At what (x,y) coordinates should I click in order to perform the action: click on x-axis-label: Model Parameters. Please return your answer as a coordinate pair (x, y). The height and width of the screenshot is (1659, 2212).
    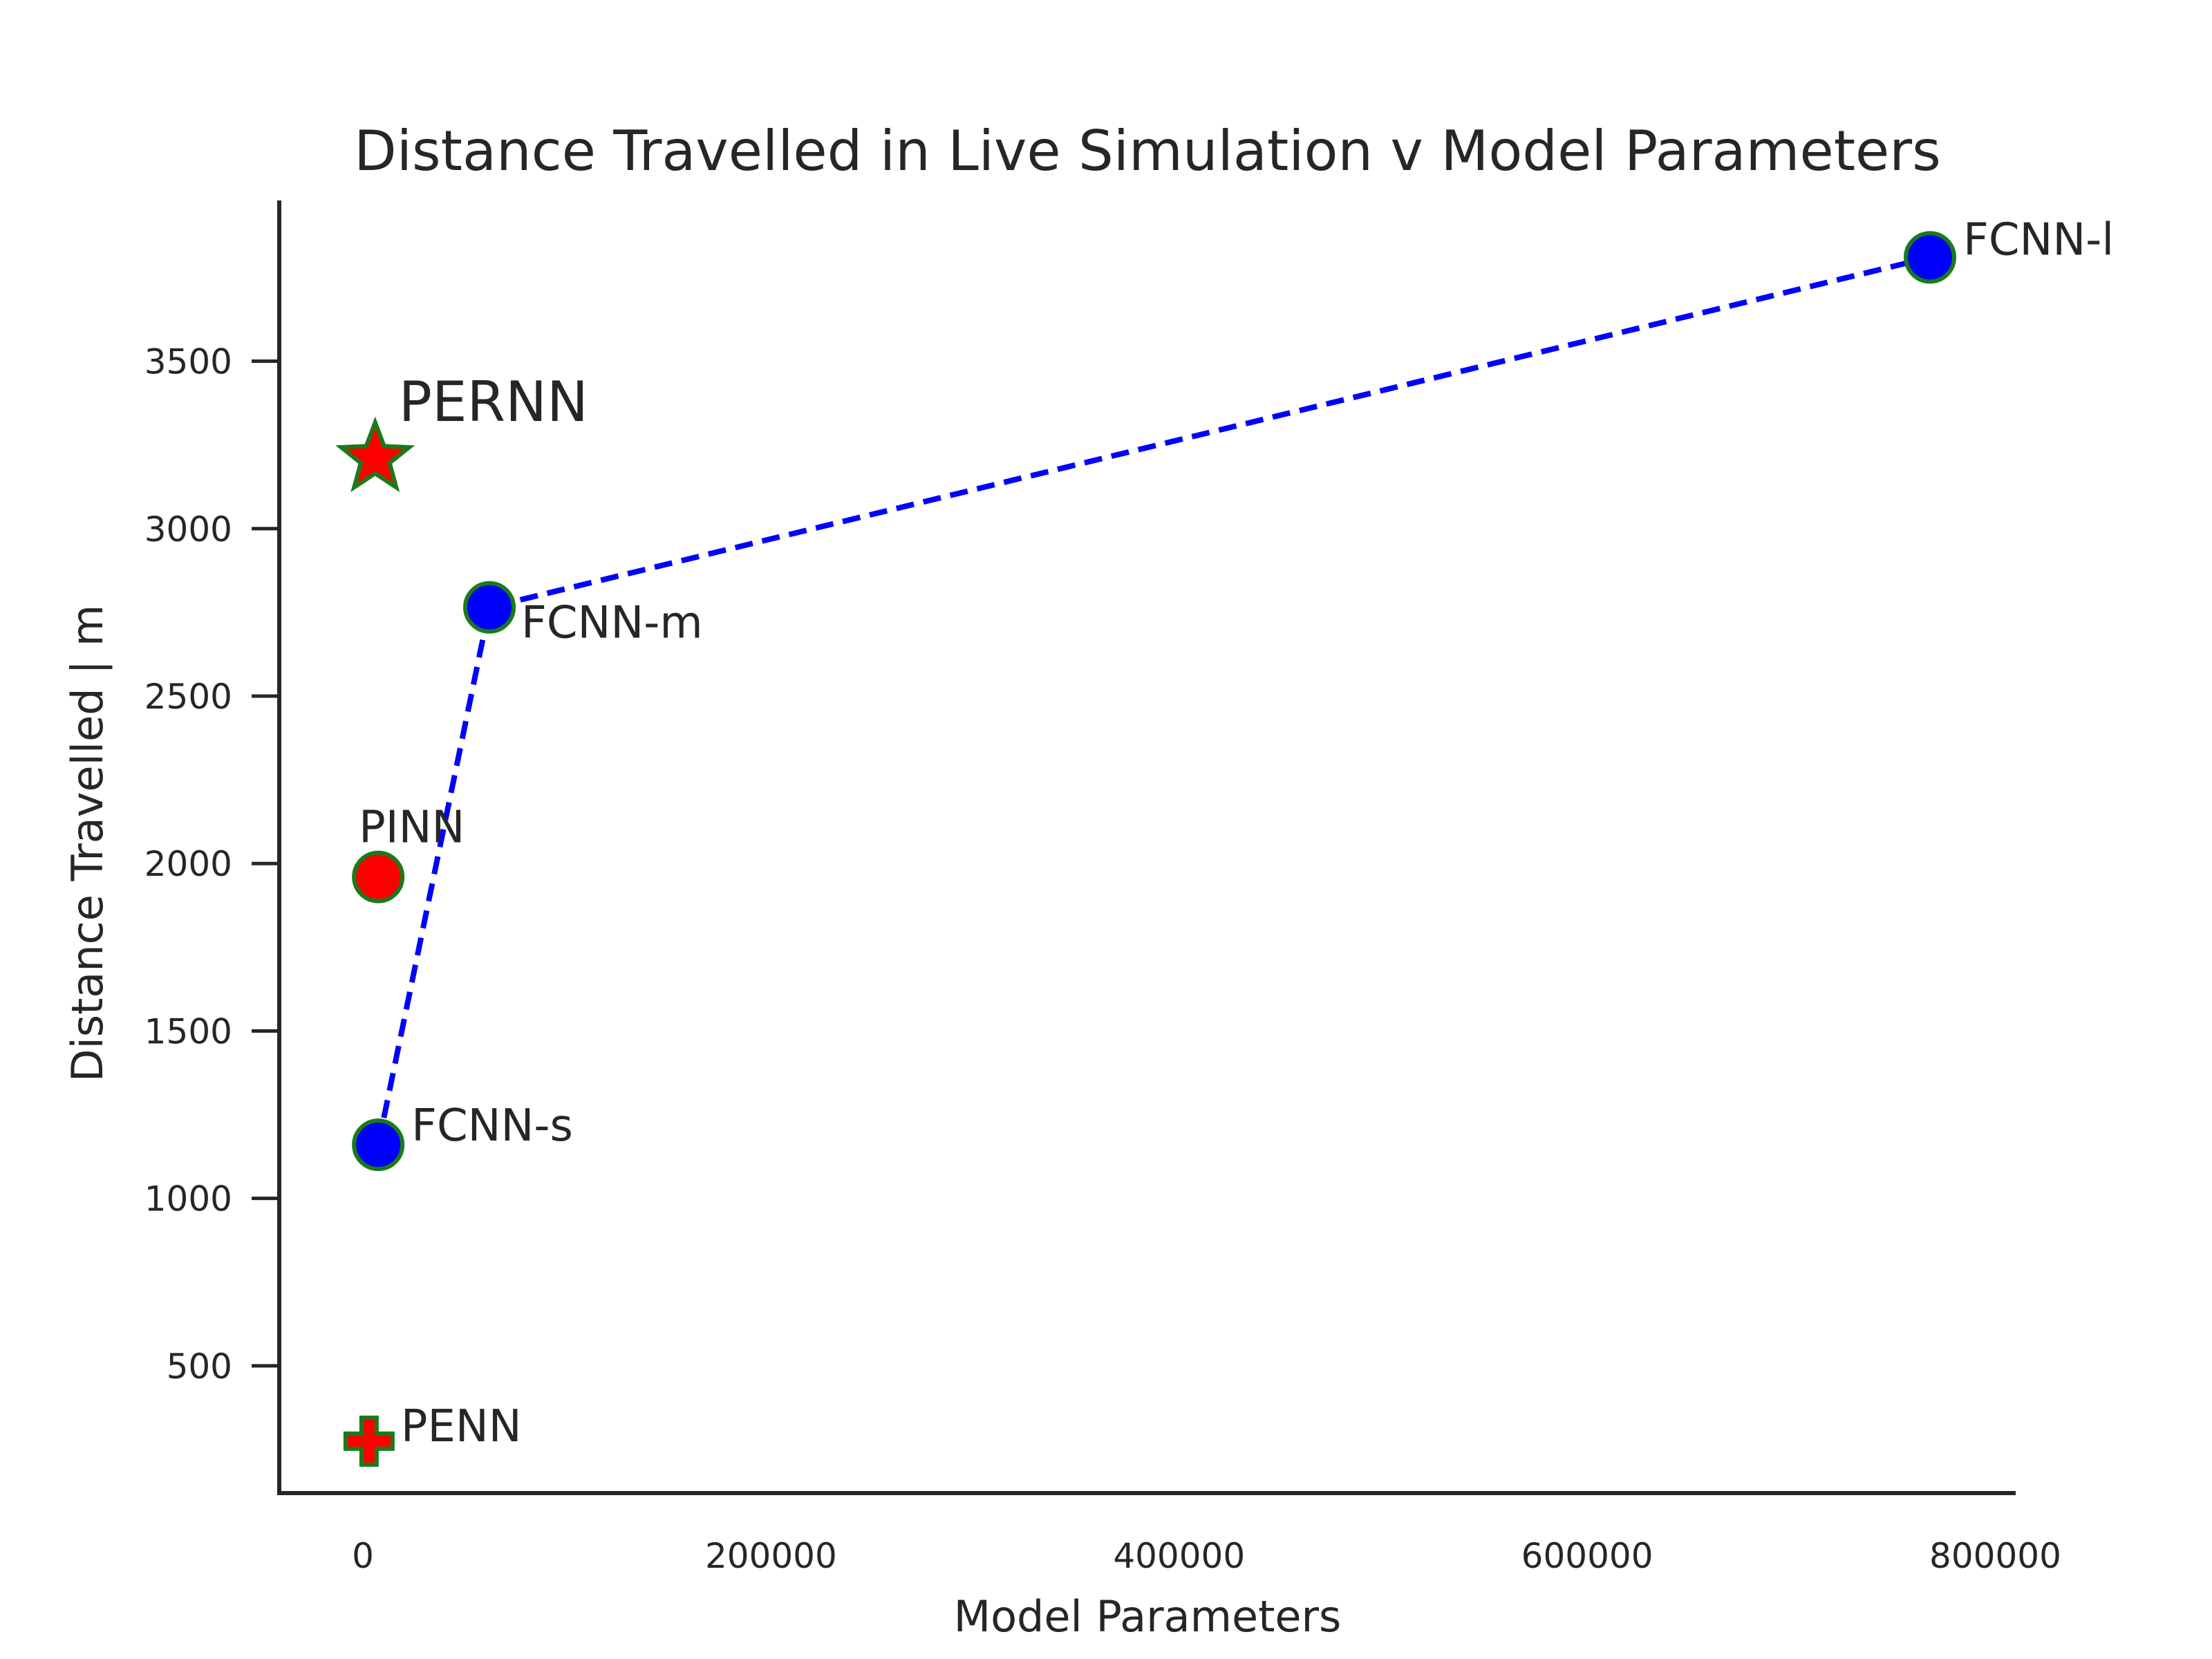
    Looking at the image, I should click on (1148, 1616).